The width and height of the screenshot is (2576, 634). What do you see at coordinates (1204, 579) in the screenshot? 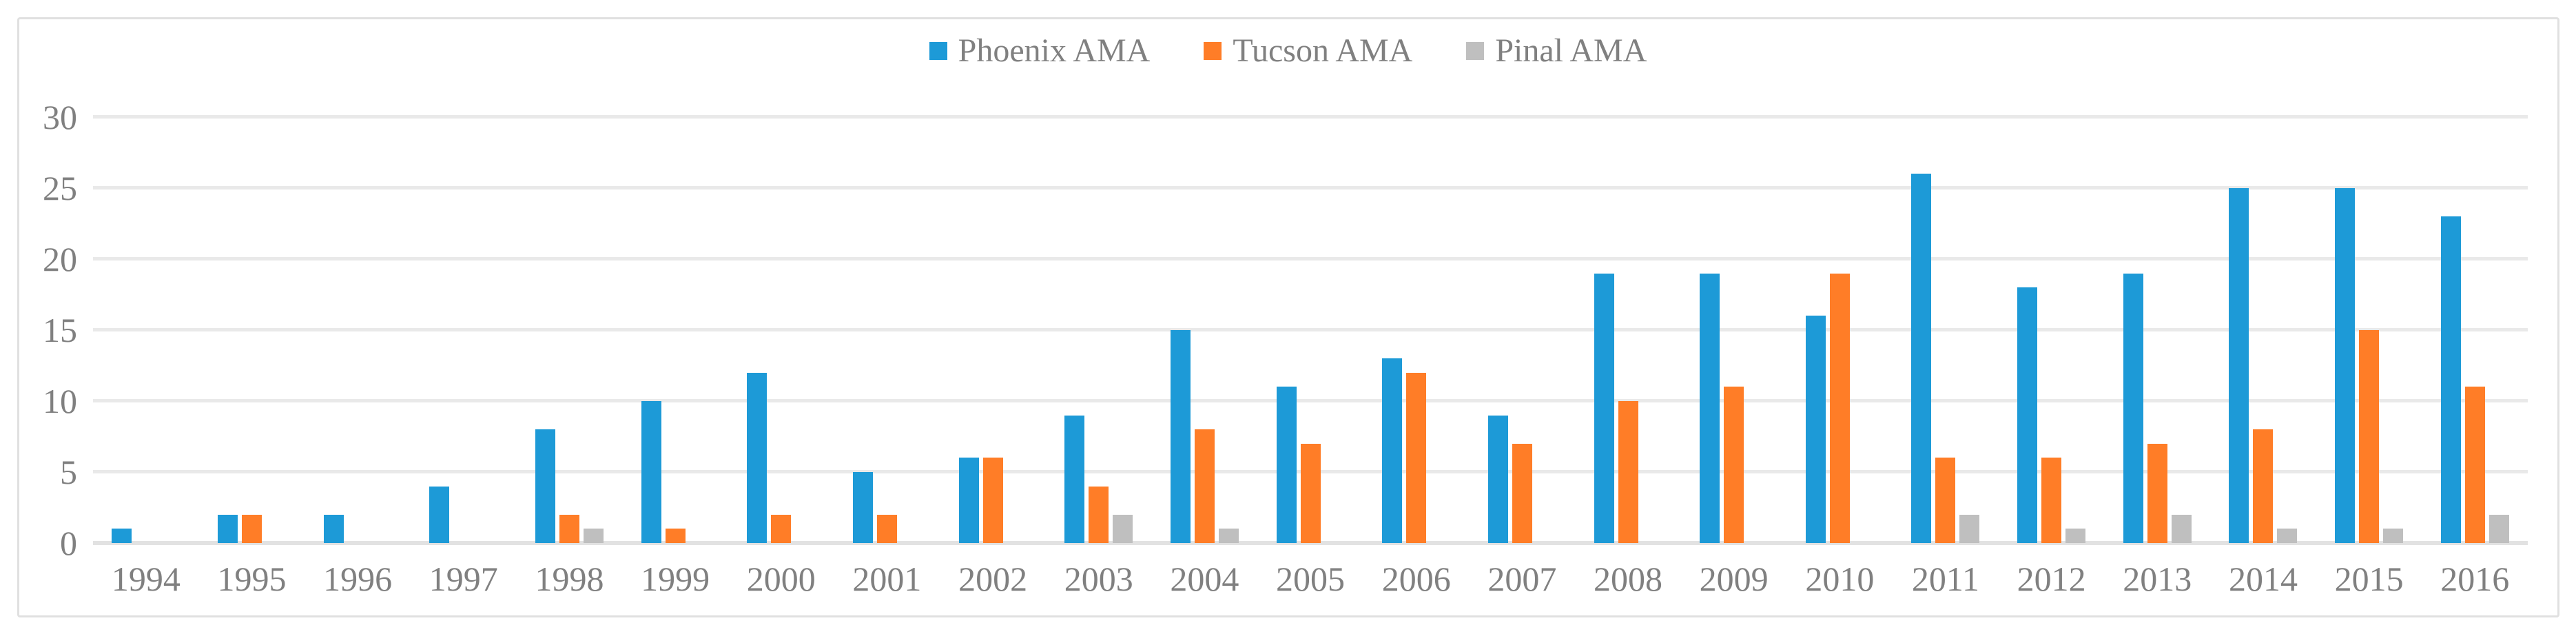
I see `x-axis-label-2004: 2004` at bounding box center [1204, 579].